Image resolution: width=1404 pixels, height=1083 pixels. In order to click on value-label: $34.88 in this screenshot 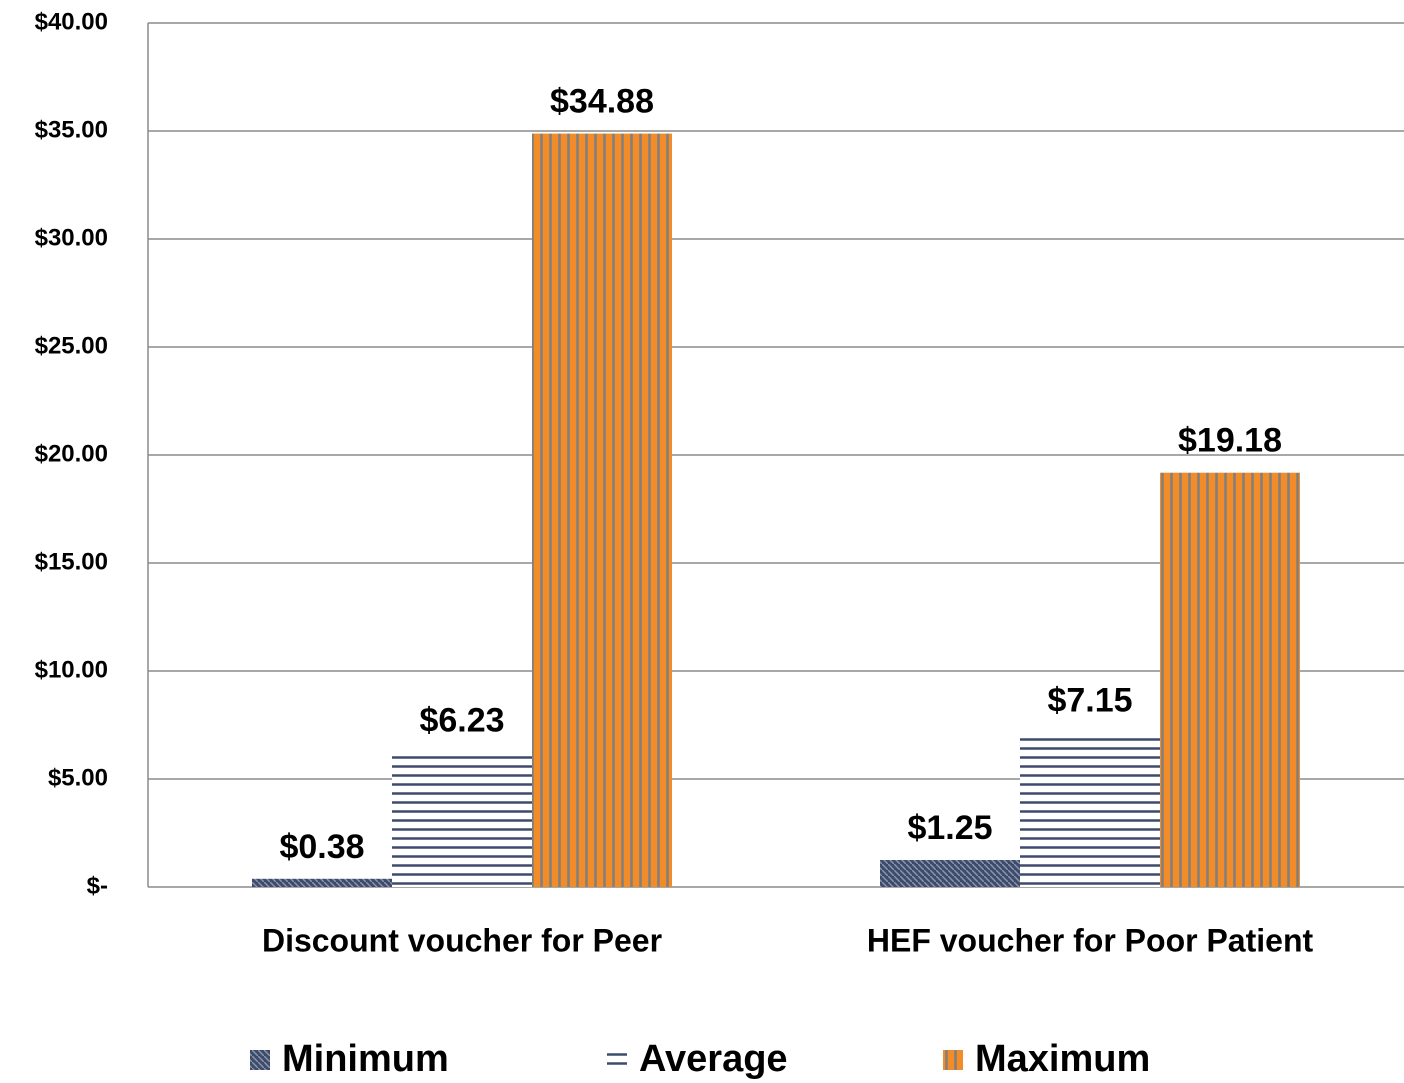, I will do `click(602, 102)`.